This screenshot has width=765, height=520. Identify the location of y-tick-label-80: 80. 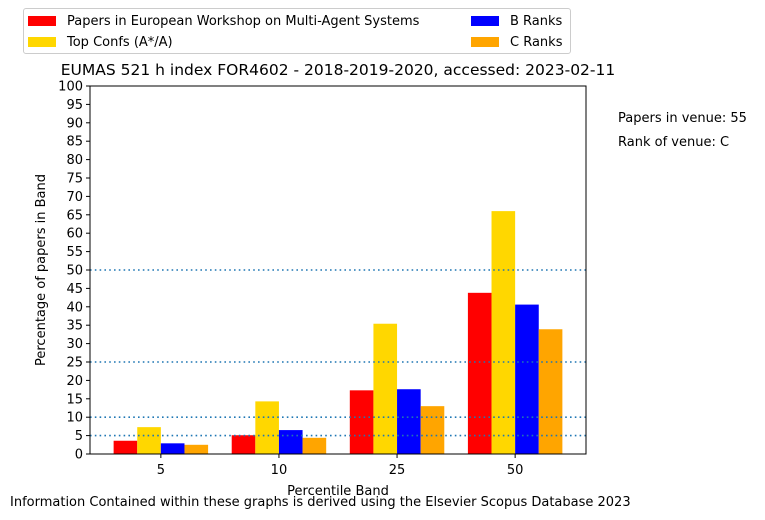
(74, 160).